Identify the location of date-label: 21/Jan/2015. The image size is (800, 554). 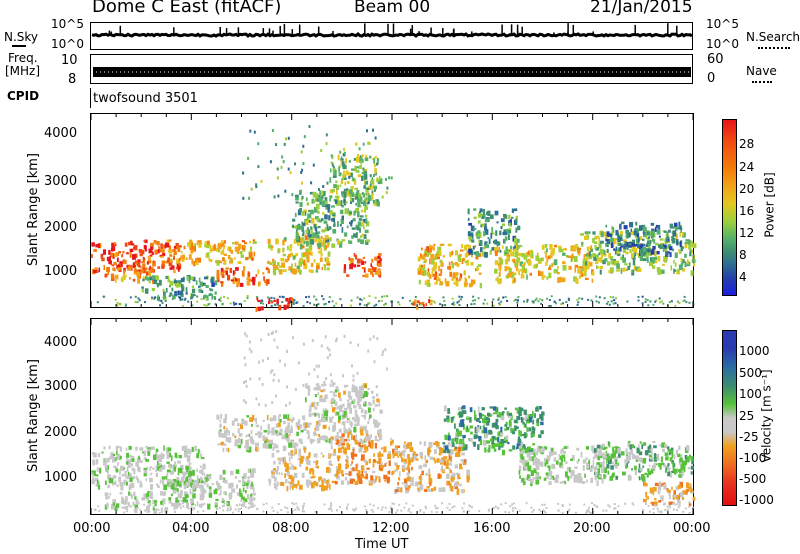
(641, 8).